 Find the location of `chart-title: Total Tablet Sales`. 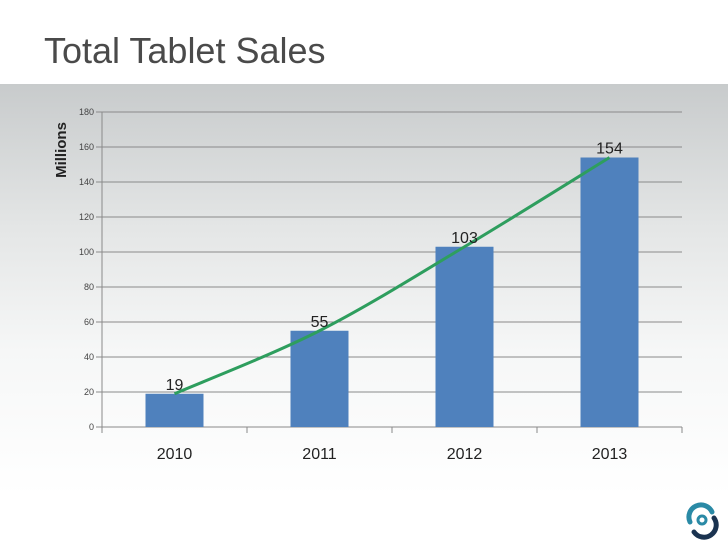

chart-title: Total Tablet Sales is located at coordinates (185, 50).